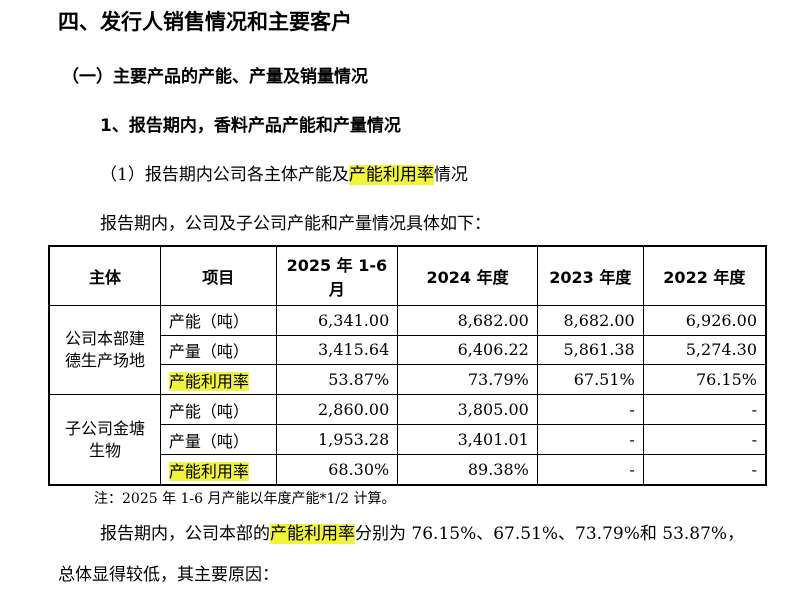 The image size is (801, 598). I want to click on value-cell: 3,805.00, so click(467, 410).